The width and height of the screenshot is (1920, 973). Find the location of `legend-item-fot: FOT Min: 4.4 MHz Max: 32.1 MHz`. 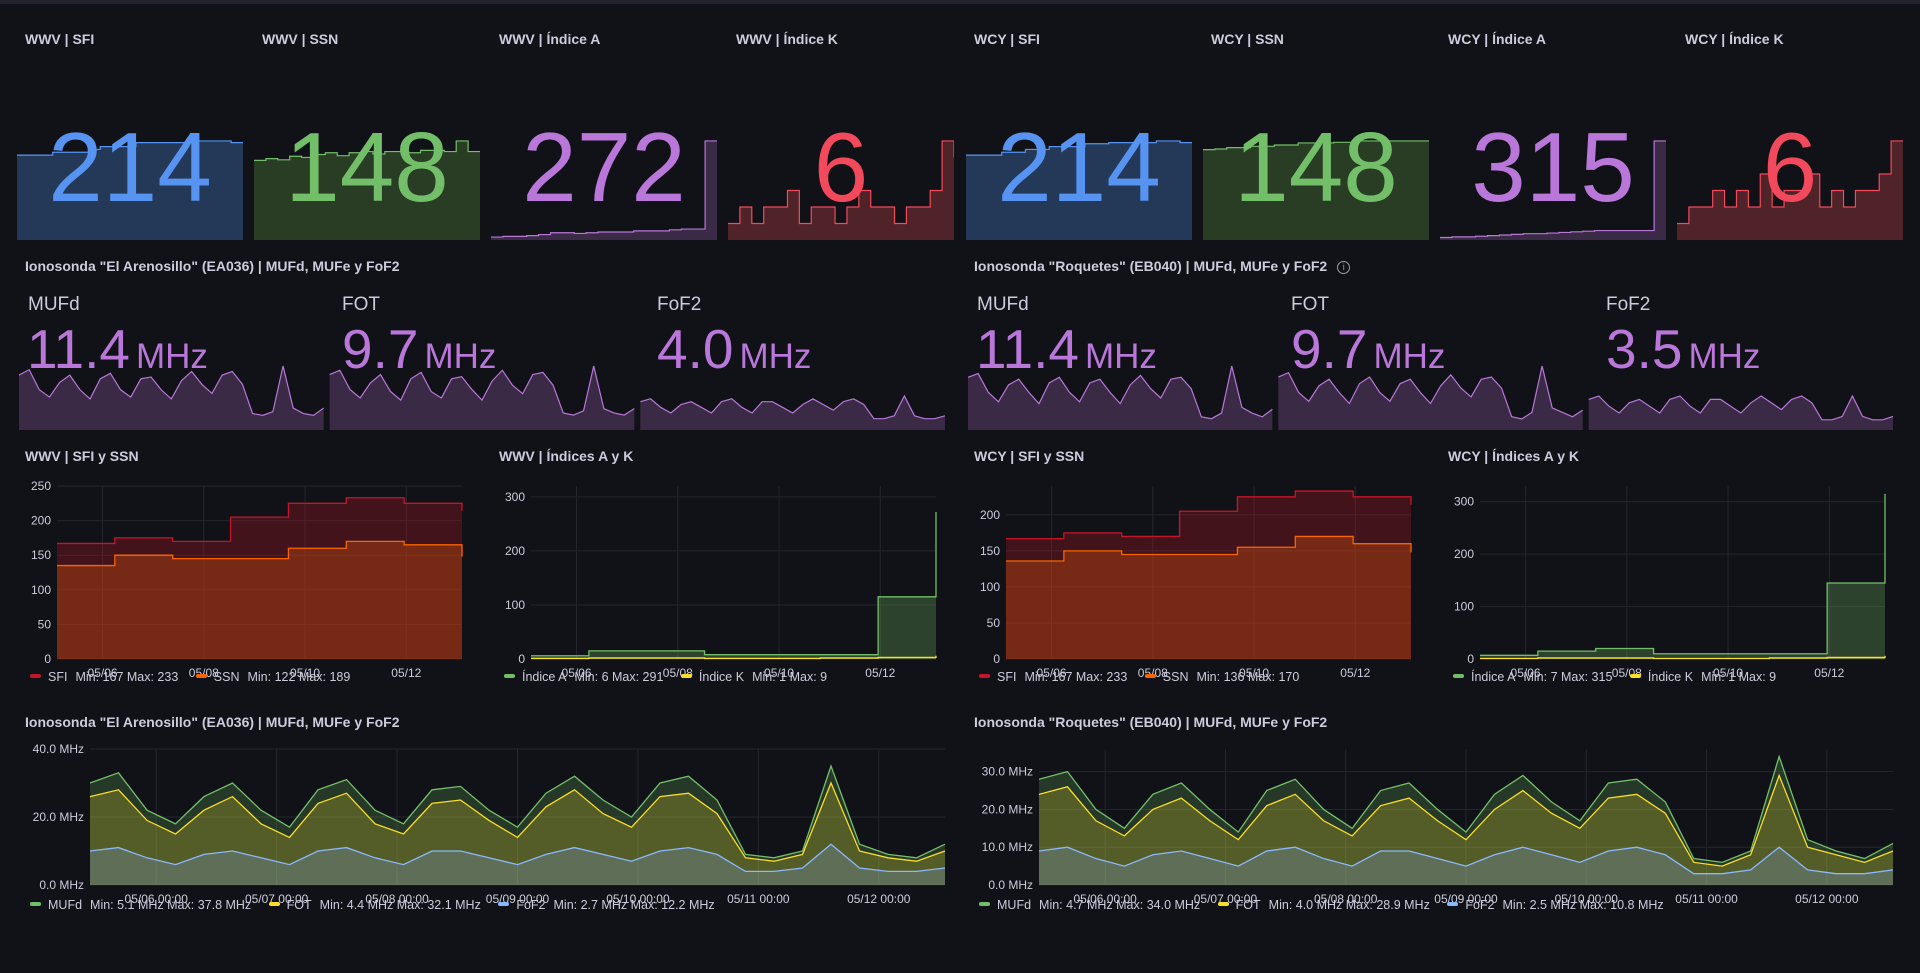

legend-item-fot: FOT Min: 4.4 MHz Max: 32.1 MHz is located at coordinates (374, 905).